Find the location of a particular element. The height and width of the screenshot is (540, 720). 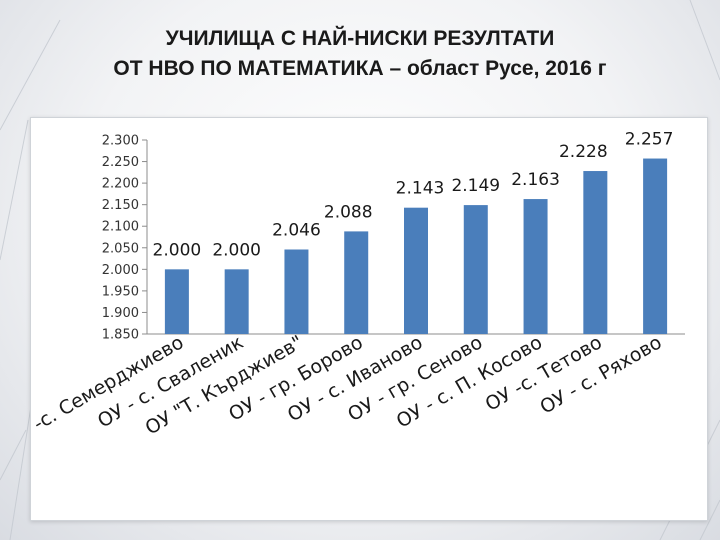

y-tick-label: 1.850 is located at coordinates (120, 335).